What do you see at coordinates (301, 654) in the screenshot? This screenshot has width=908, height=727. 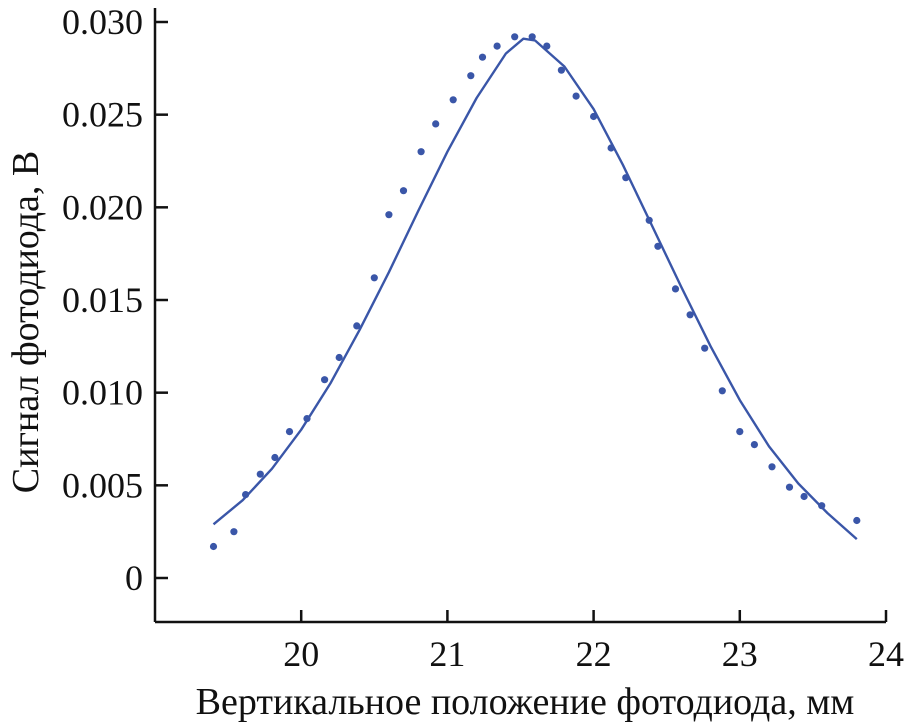 I see `x-tick-label: 20` at bounding box center [301, 654].